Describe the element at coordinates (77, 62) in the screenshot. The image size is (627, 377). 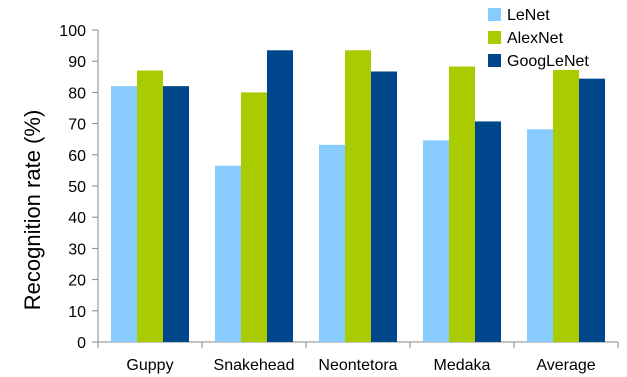
I see `y-tick-label: 90` at that location.